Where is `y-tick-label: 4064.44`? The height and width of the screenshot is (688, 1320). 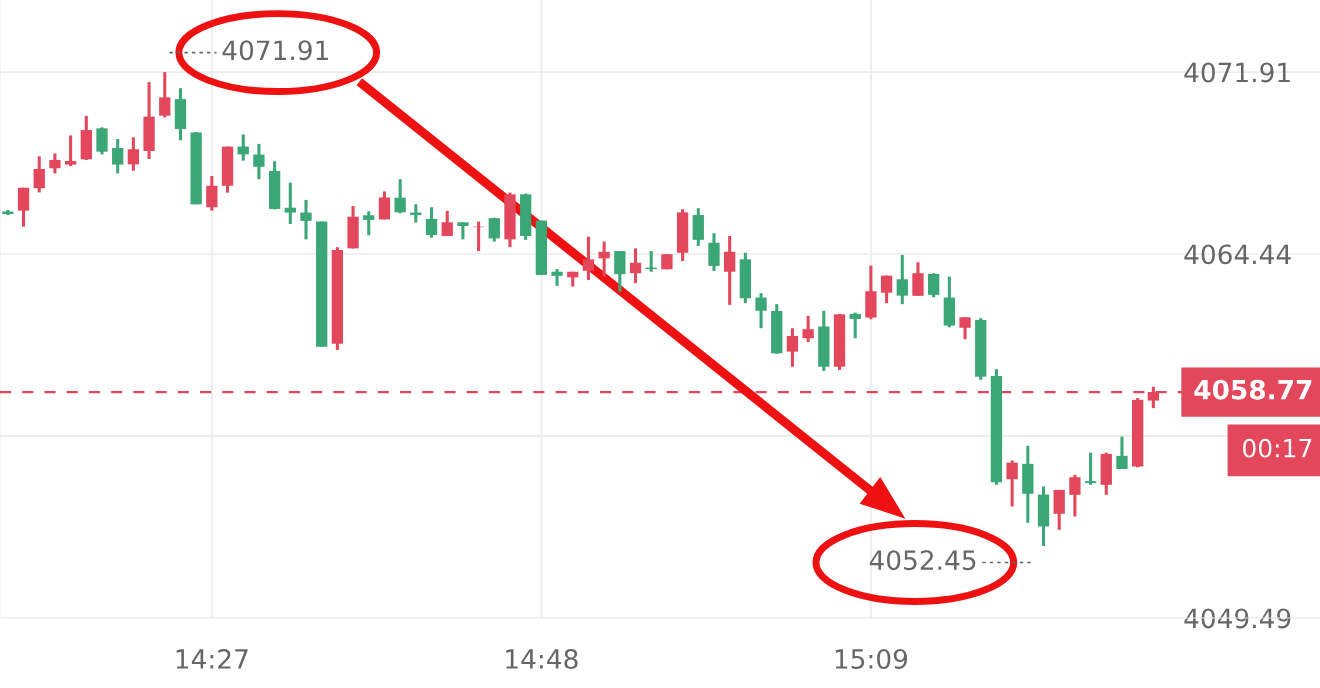 y-tick-label: 4064.44 is located at coordinates (1237, 254).